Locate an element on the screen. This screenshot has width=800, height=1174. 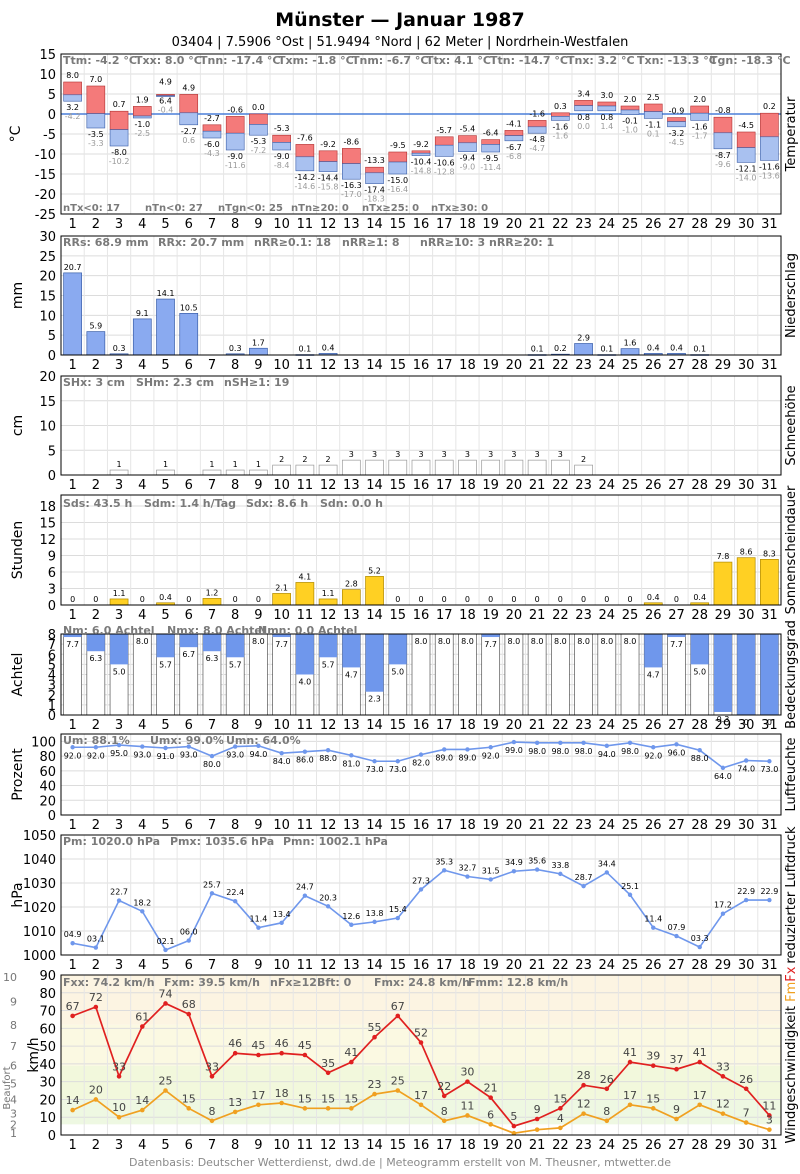
wind-y-tick-label: 30 is located at coordinates (47, 1083).